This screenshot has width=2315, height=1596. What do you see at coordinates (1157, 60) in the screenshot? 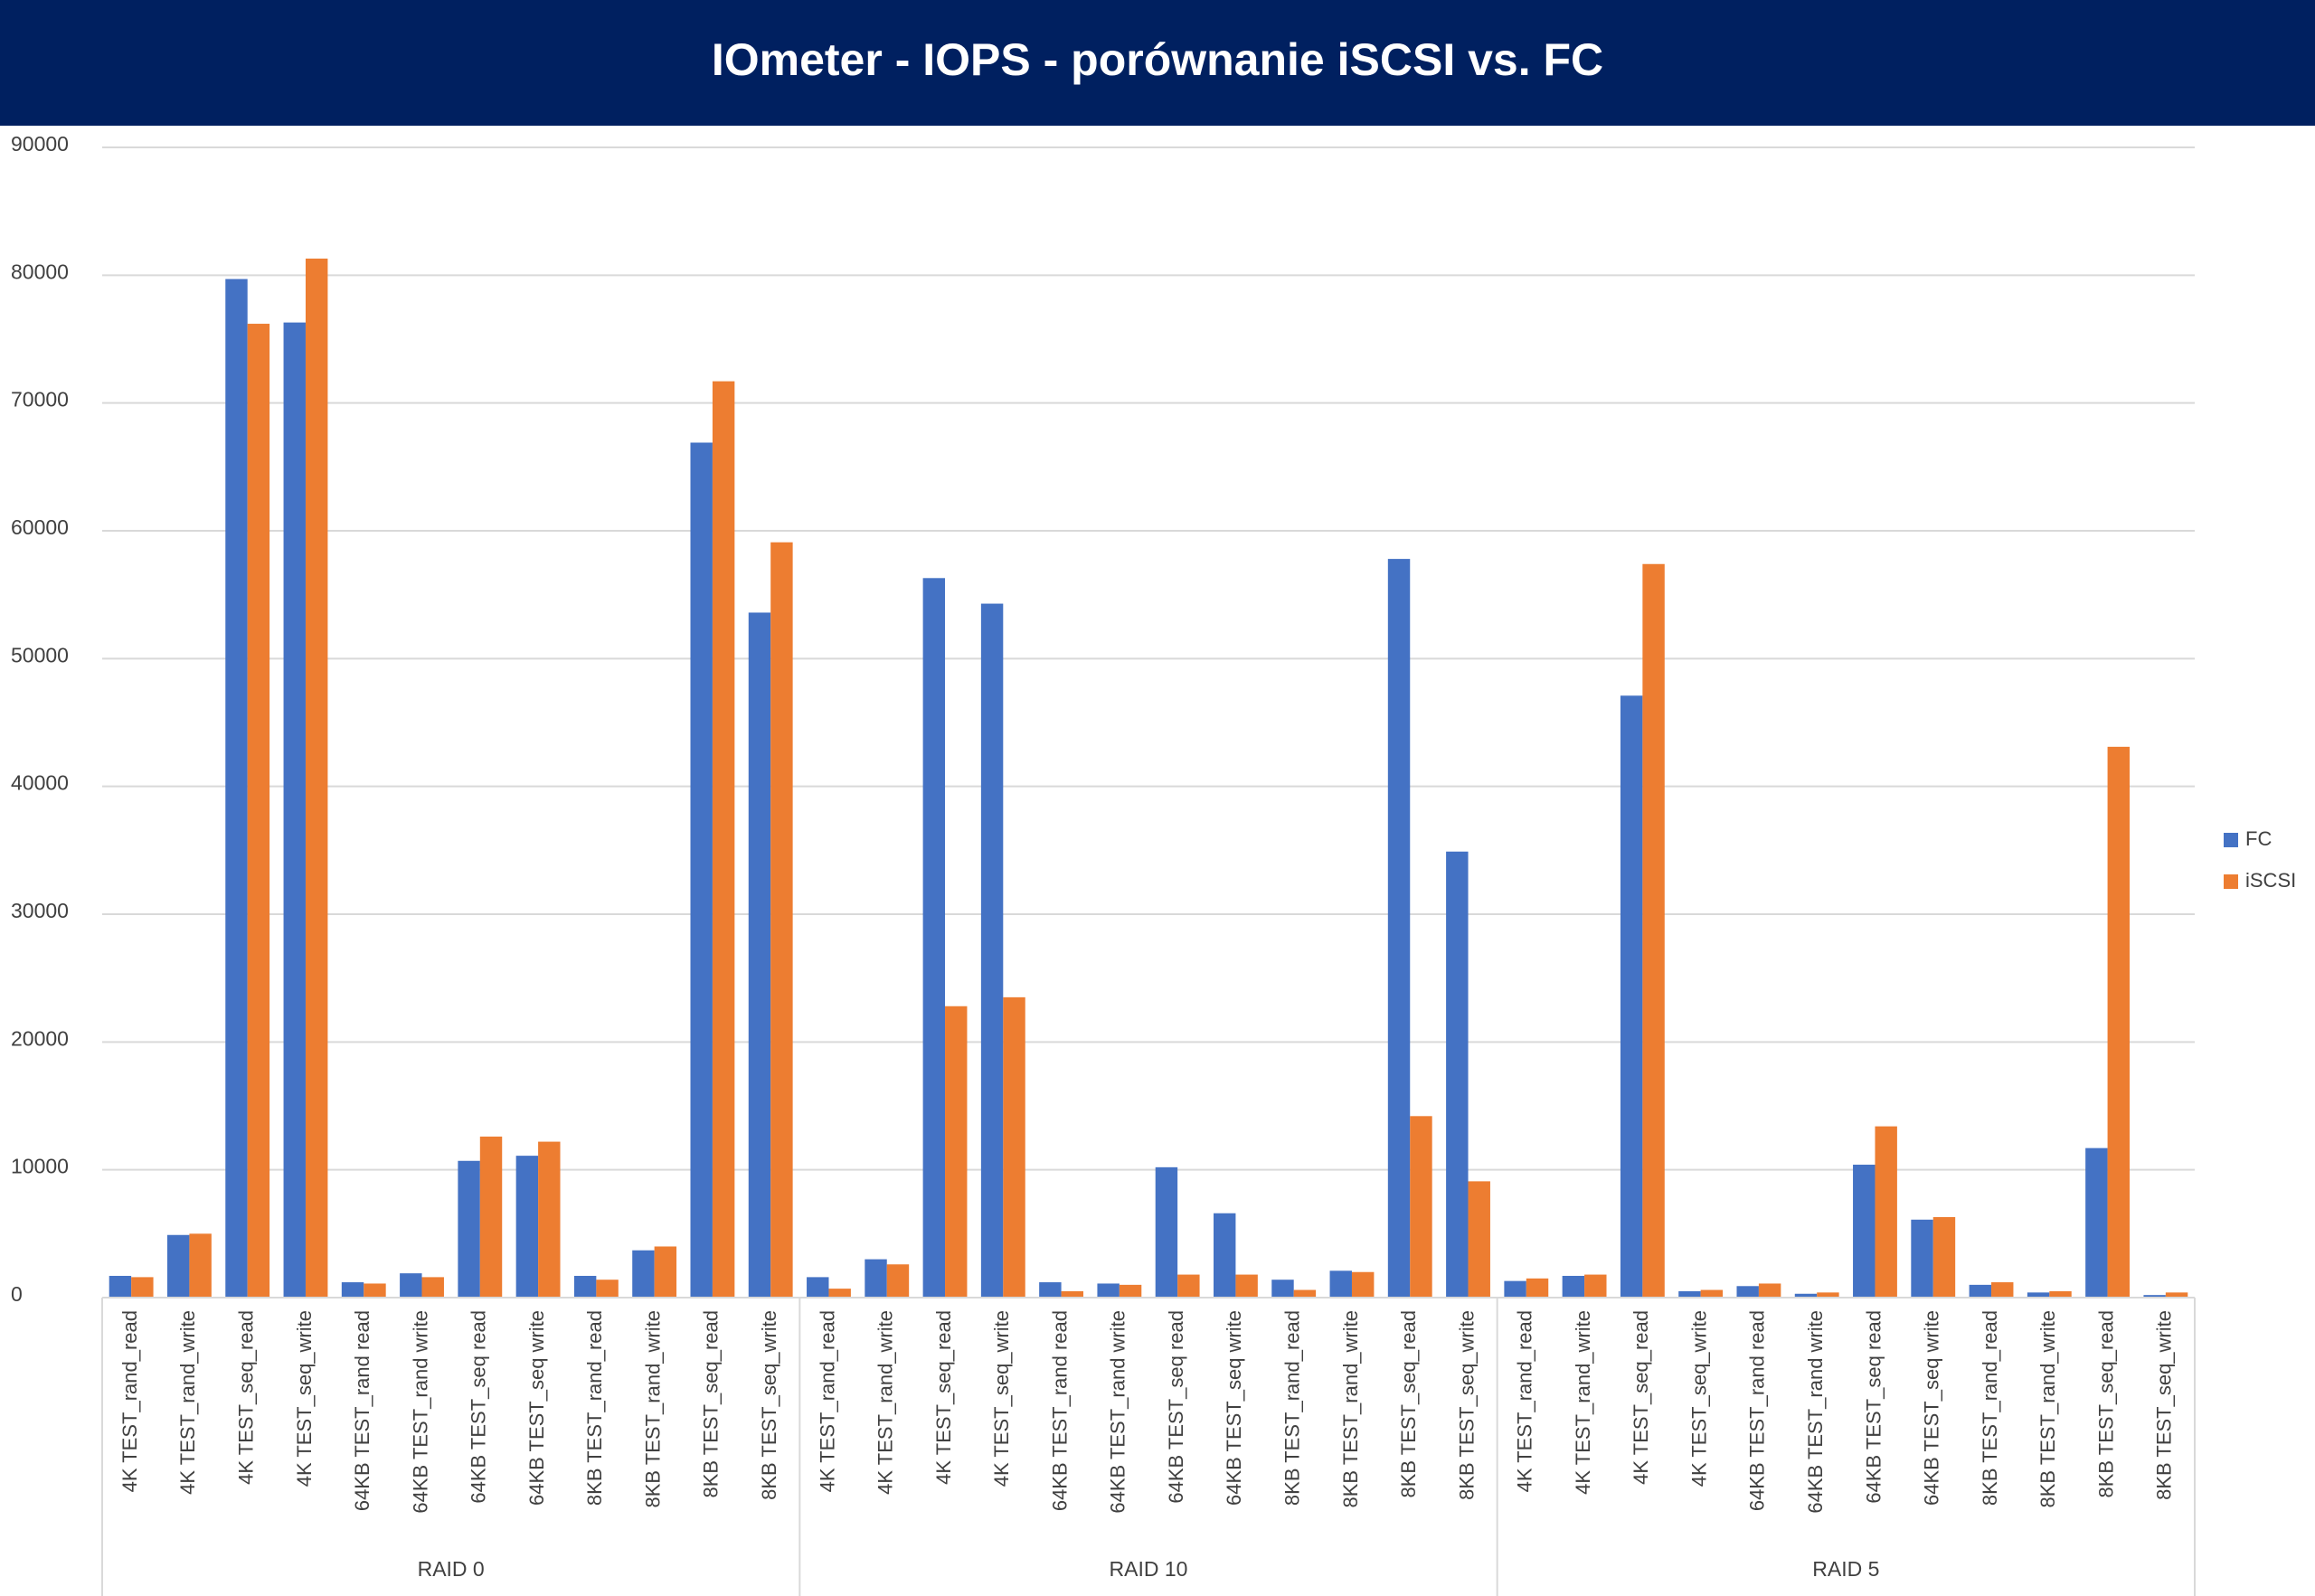
I see `chart-title: IOmeter - IOPS - porównanie iSCSI vs. FC` at bounding box center [1157, 60].